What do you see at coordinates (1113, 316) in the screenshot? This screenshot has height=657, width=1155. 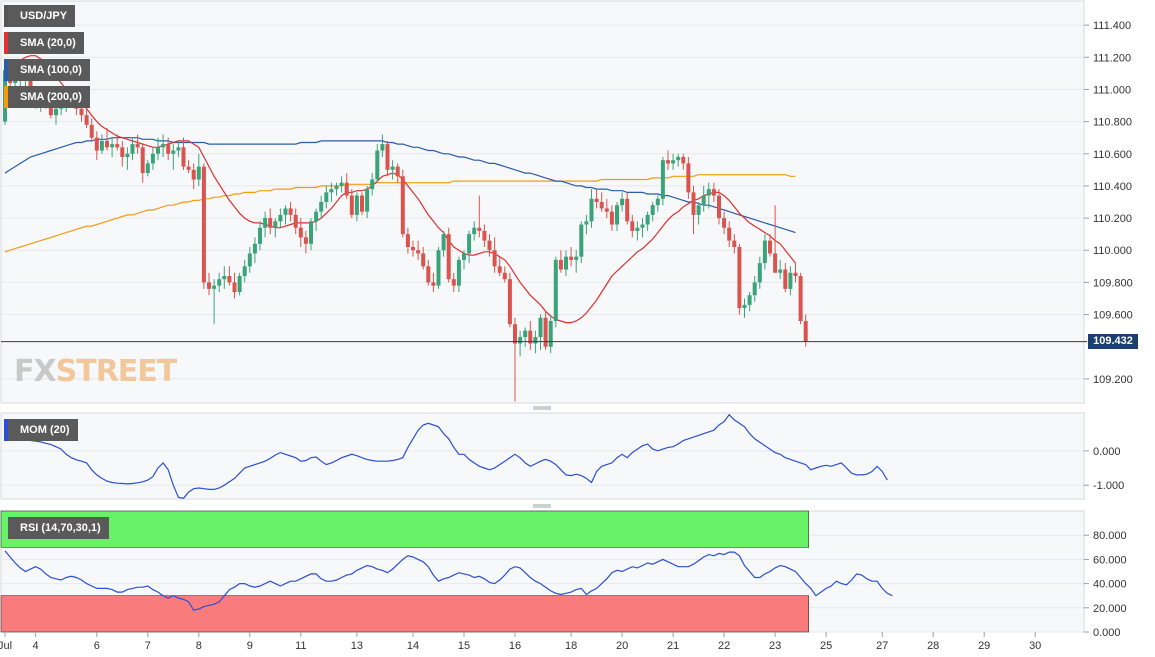 I see `price-y-tick-label: 109.600` at bounding box center [1113, 316].